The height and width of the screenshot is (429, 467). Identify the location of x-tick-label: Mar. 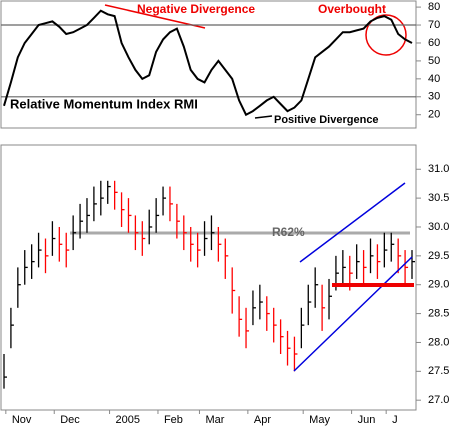
(214, 420).